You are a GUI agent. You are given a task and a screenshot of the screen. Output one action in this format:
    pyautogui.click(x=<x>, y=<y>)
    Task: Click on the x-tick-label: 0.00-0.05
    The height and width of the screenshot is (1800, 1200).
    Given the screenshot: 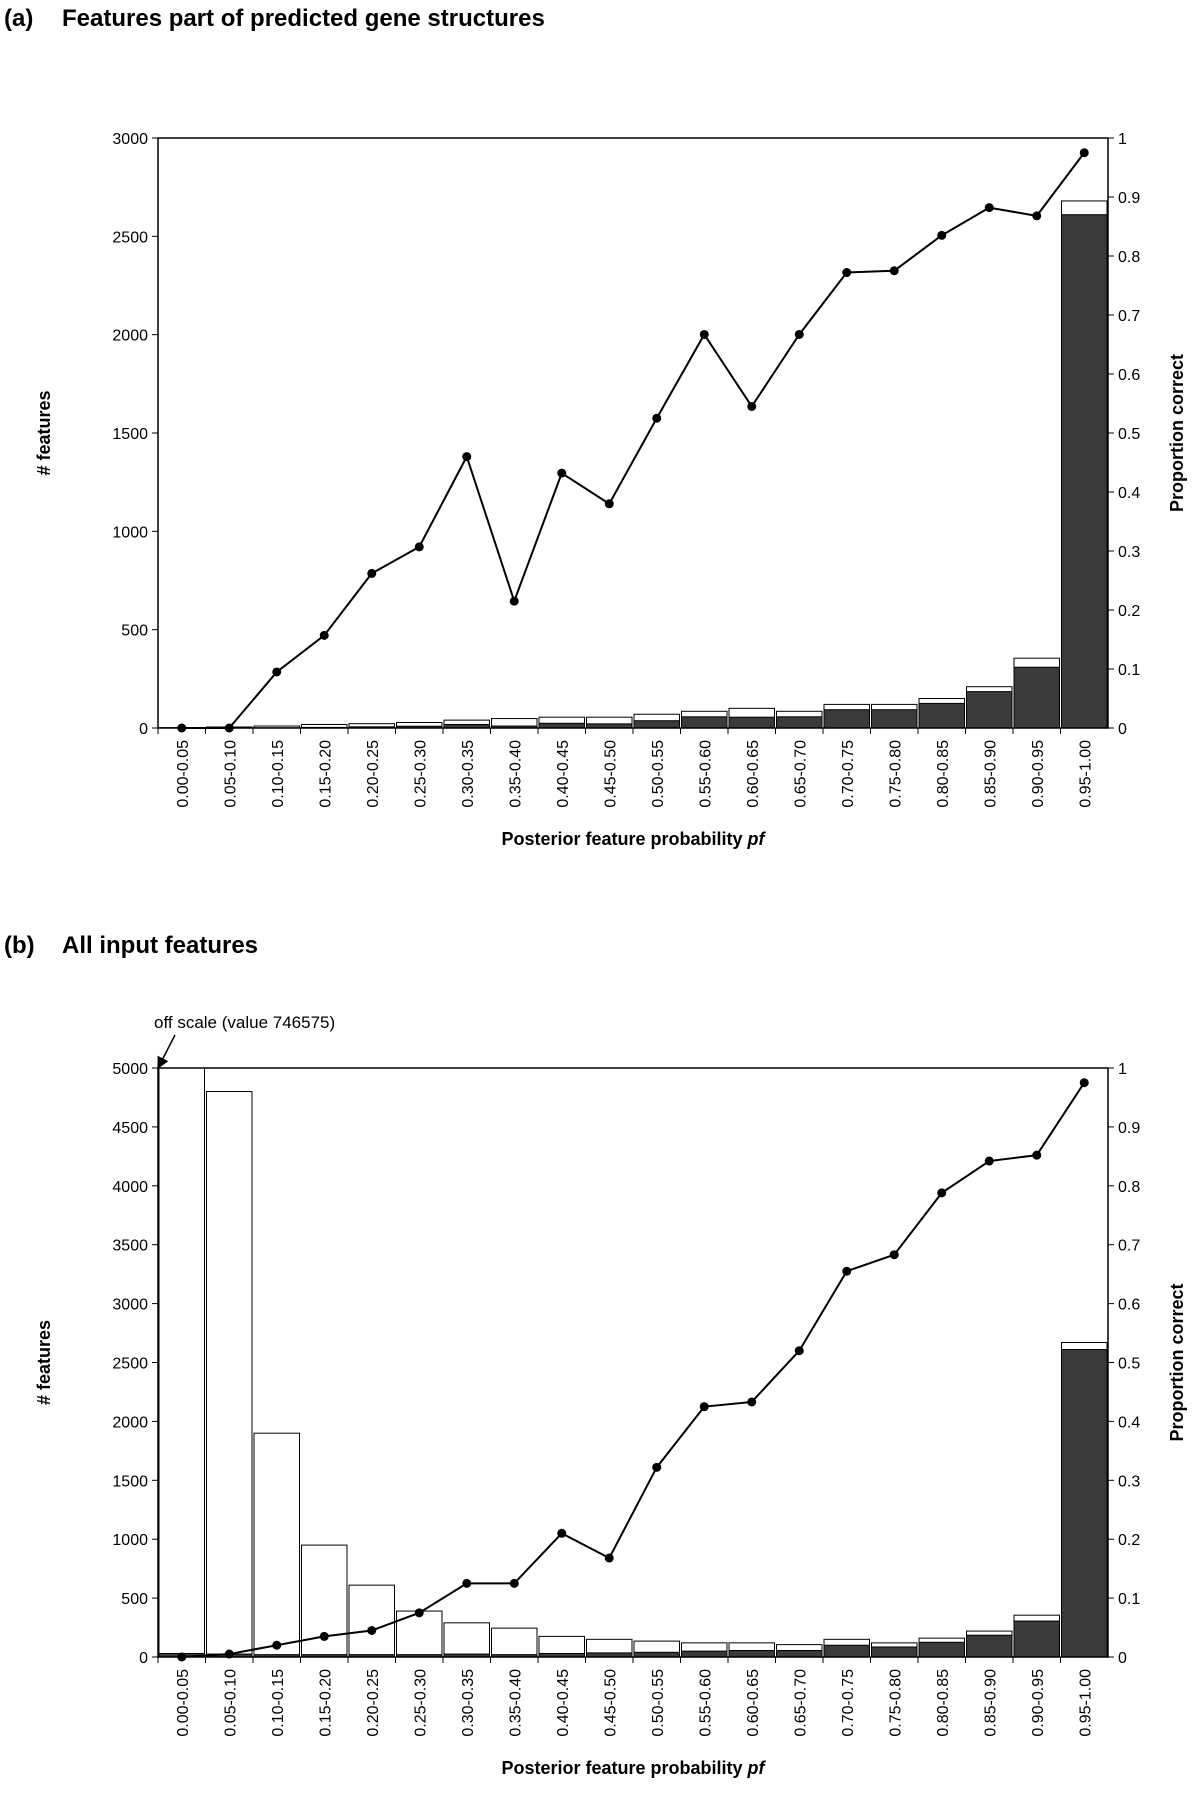 What is the action you would take?
    pyautogui.click(x=183, y=1703)
    